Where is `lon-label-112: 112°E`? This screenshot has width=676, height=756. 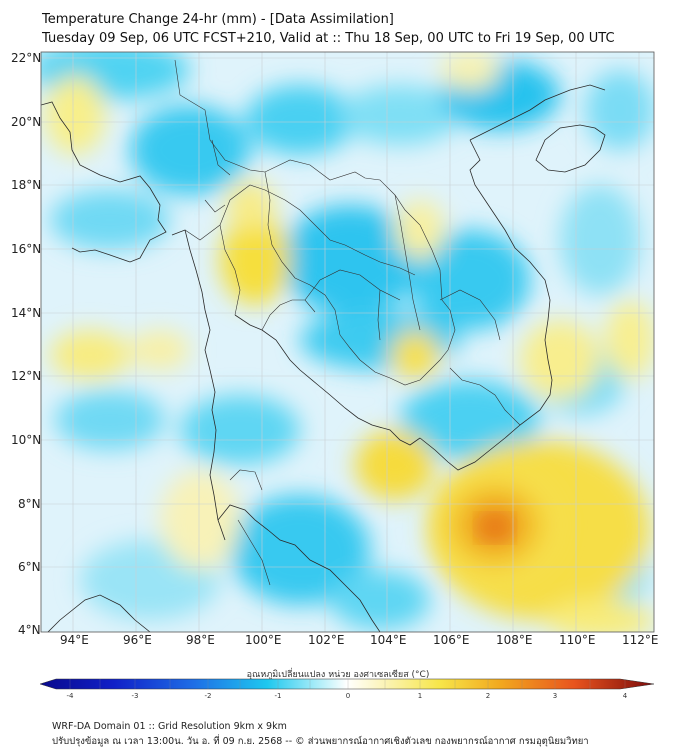
lon-label-112: 112°E is located at coordinates (640, 640).